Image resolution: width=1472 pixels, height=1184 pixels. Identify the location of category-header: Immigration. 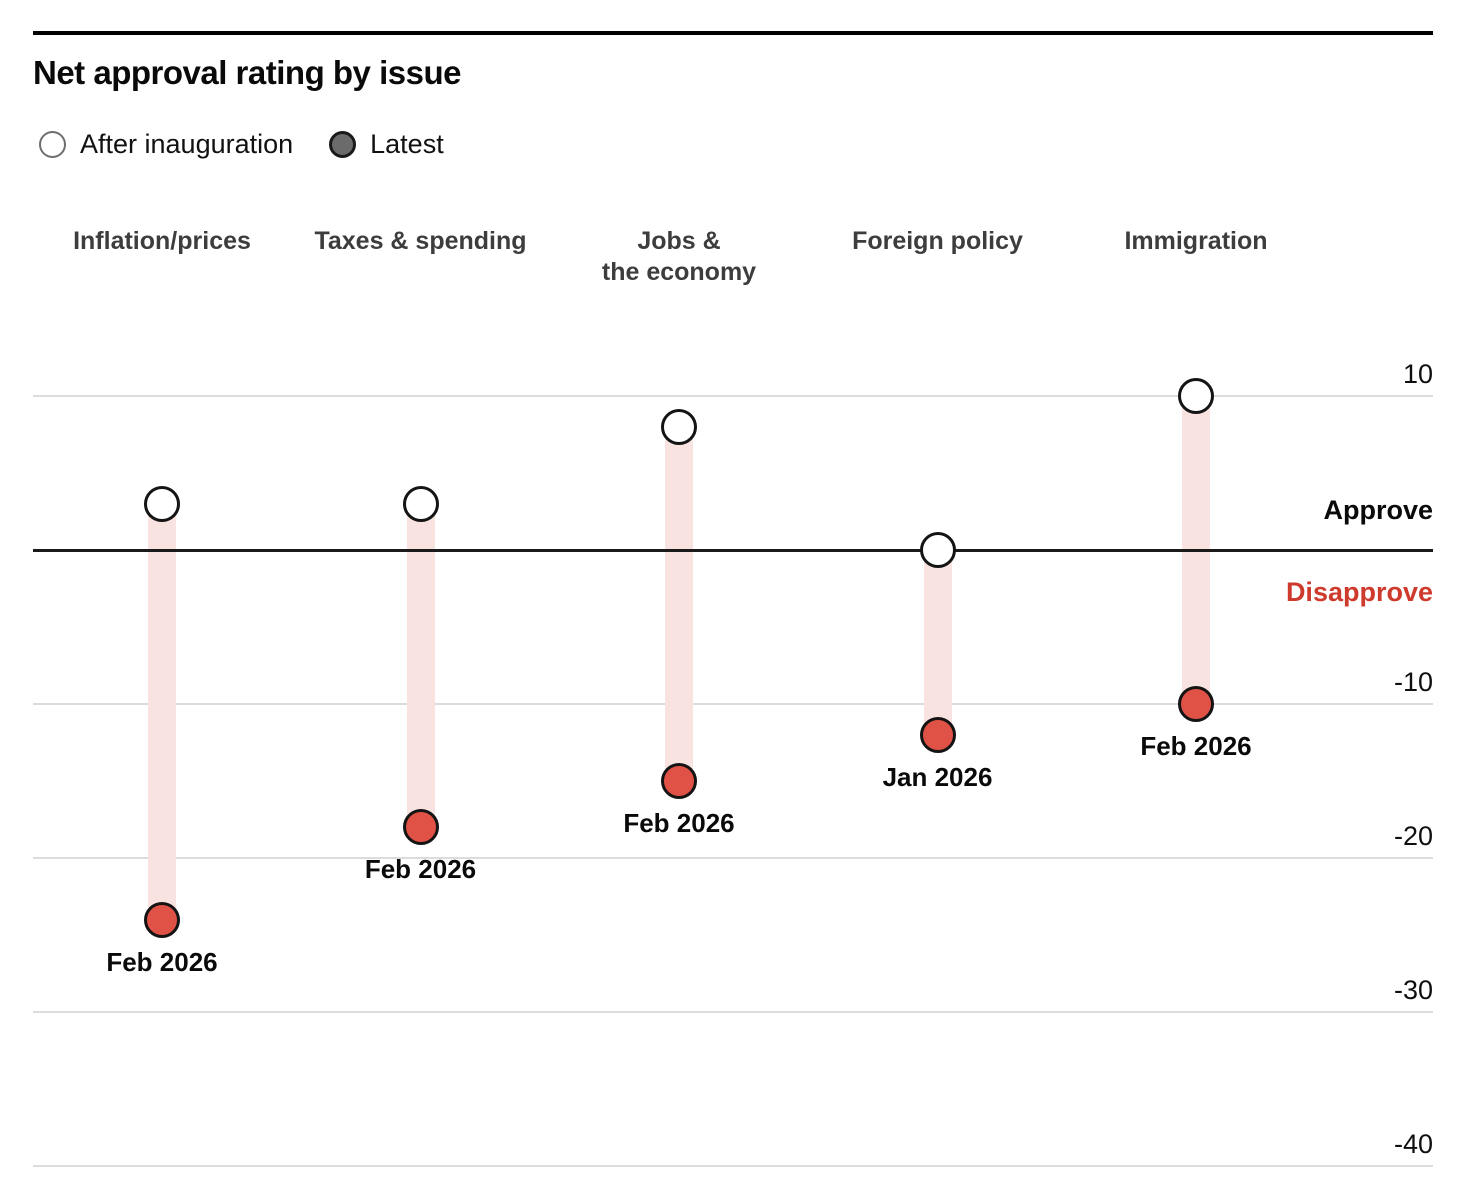
(1196, 241).